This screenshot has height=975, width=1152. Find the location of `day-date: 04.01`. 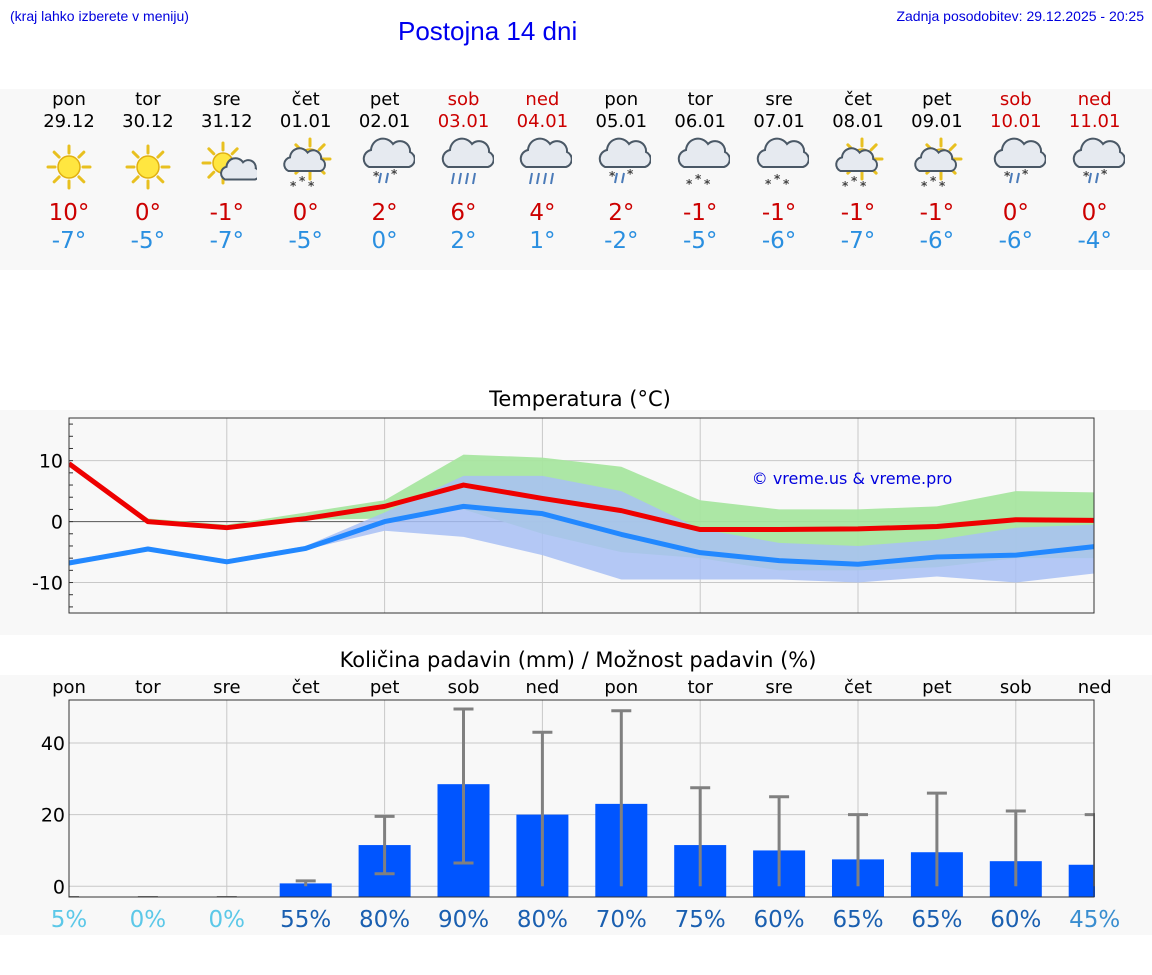

day-date: 04.01 is located at coordinates (542, 121).